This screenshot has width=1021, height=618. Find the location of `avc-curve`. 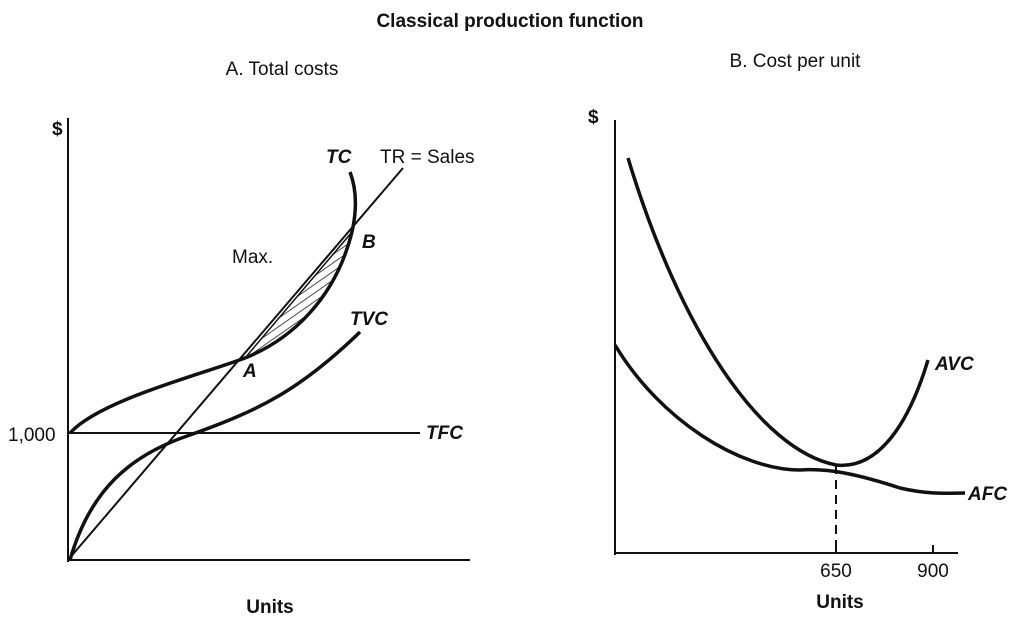

avc-curve is located at coordinates (778, 312).